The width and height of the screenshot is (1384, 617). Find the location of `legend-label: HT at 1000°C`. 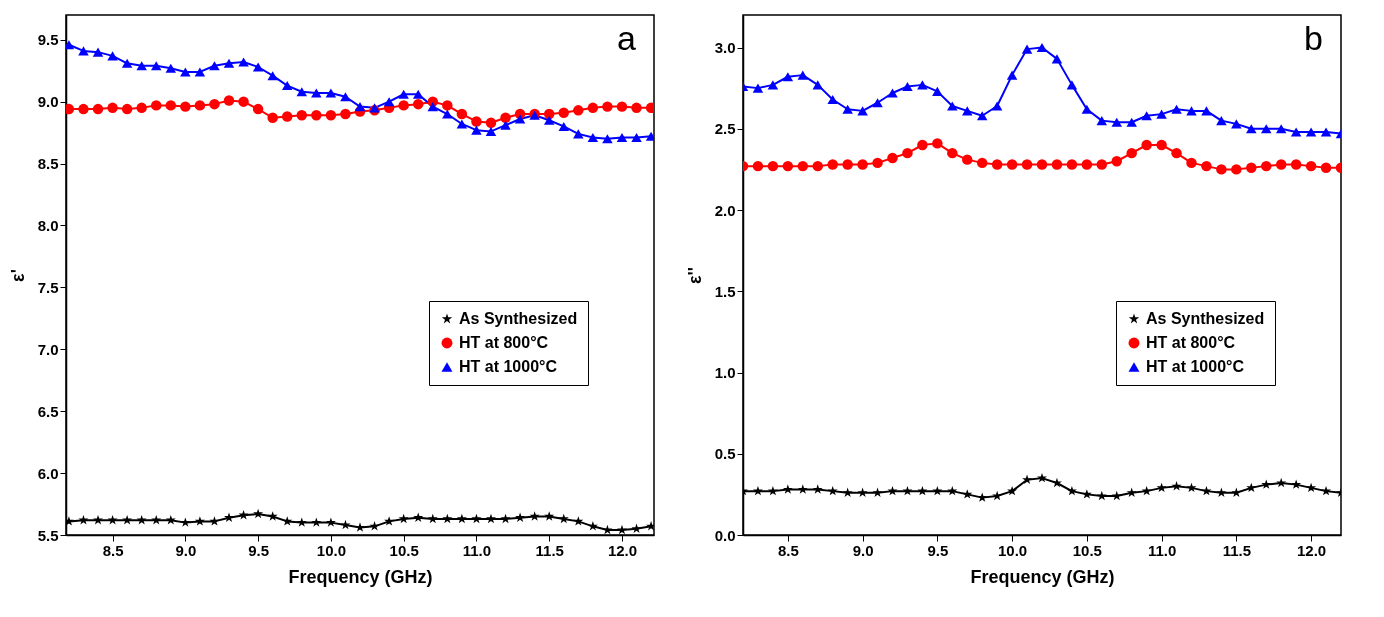

legend-label: HT at 1000°C is located at coordinates (1195, 366).